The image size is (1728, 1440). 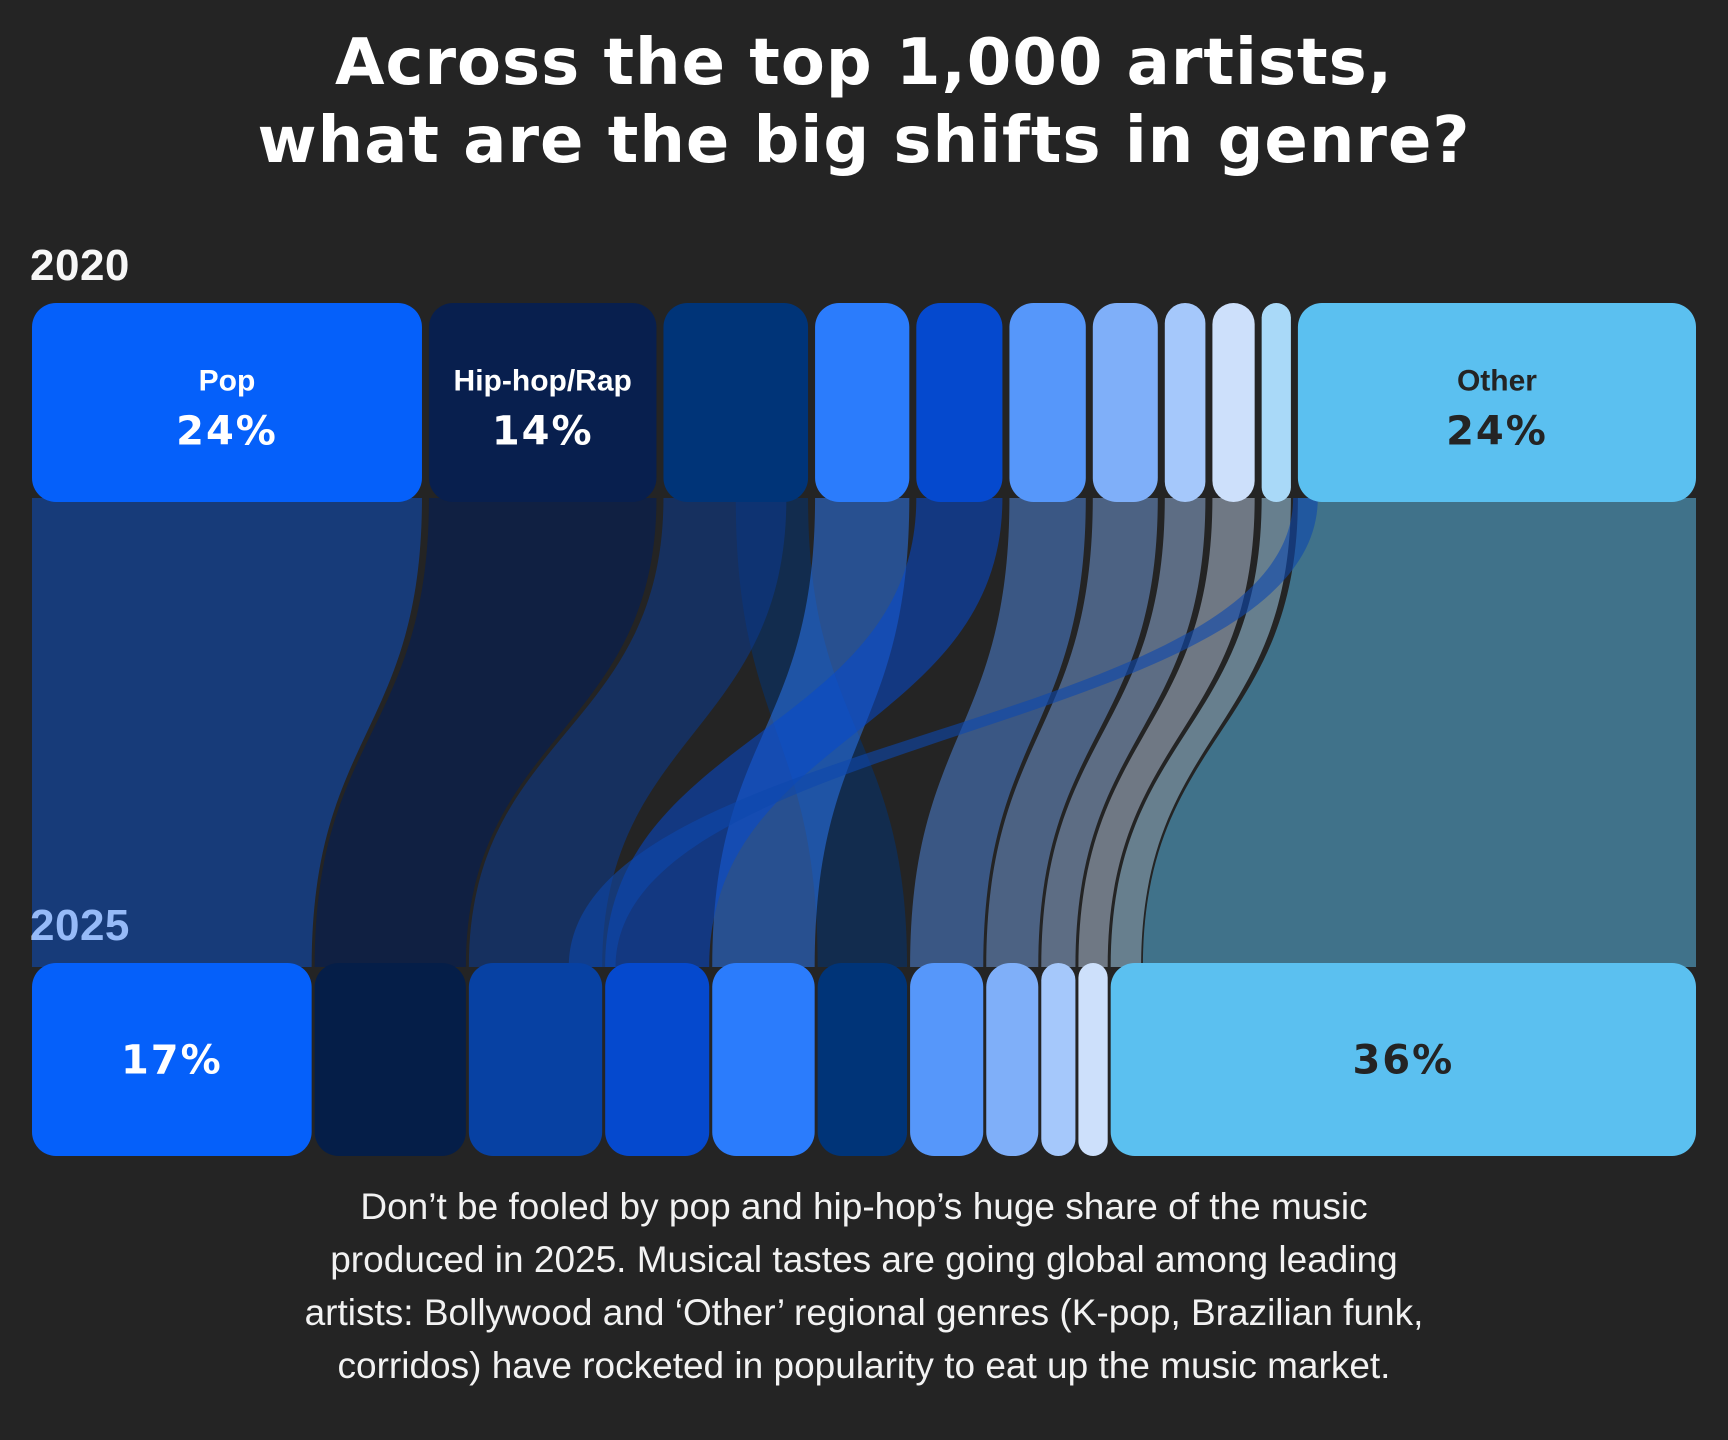 I want to click on flow-other-crossing-flow, so click(x=943, y=732).